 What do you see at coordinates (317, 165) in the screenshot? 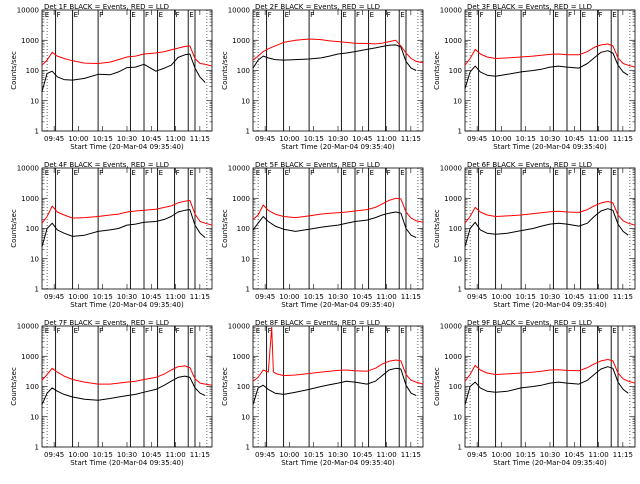
I see `panel-title: Det 5F BLACK = Events, RED = LLD` at bounding box center [317, 165].